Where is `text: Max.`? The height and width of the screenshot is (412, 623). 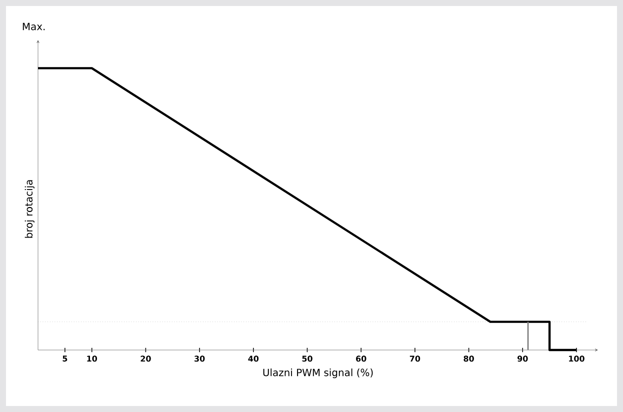
text: Max. is located at coordinates (33, 26).